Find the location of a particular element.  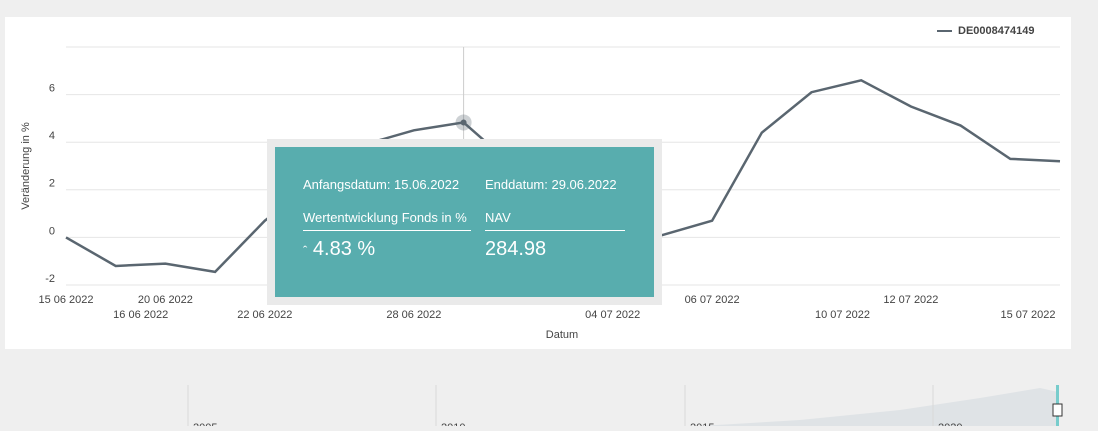

y-tick-label: 0 is located at coordinates (52, 231).